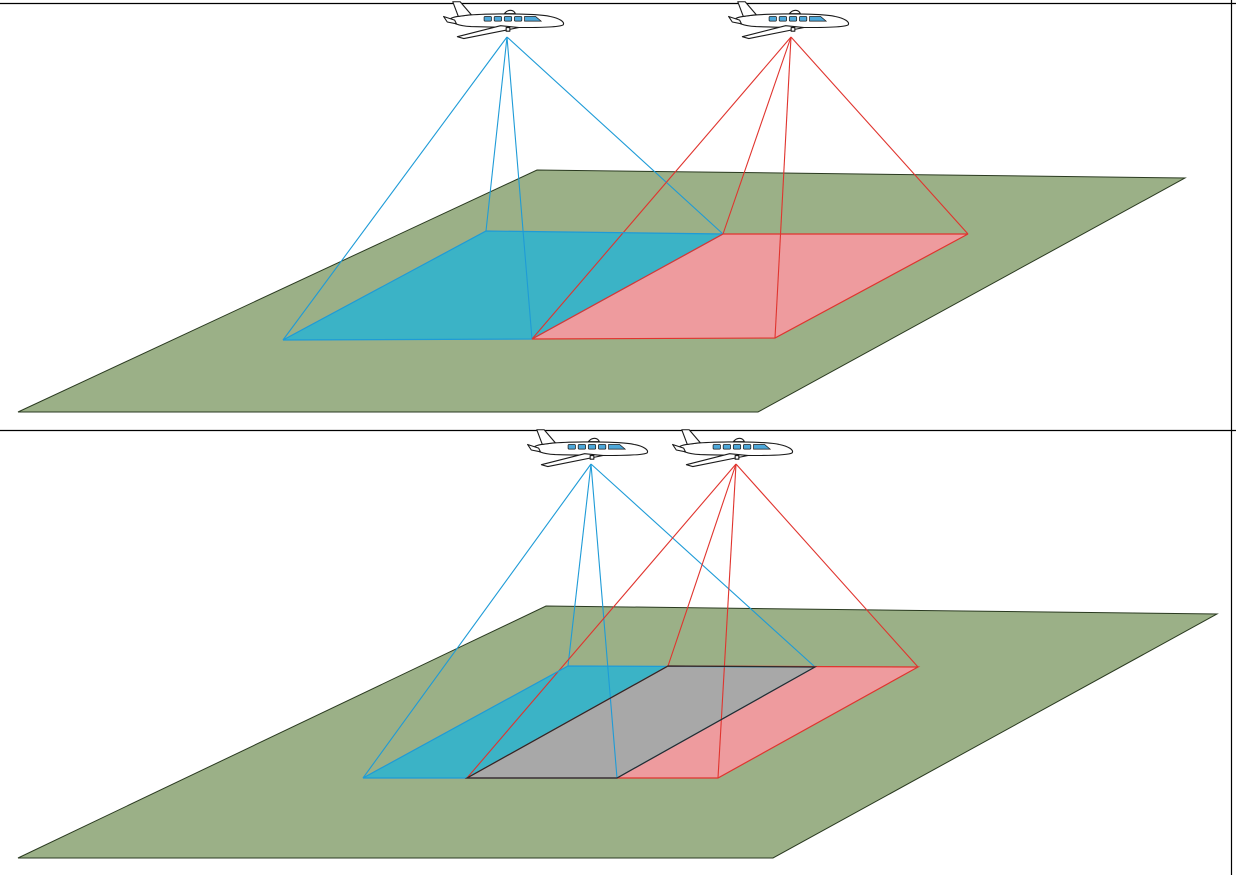 The width and height of the screenshot is (1236, 875). I want to click on overlap-outline, so click(641, 722).